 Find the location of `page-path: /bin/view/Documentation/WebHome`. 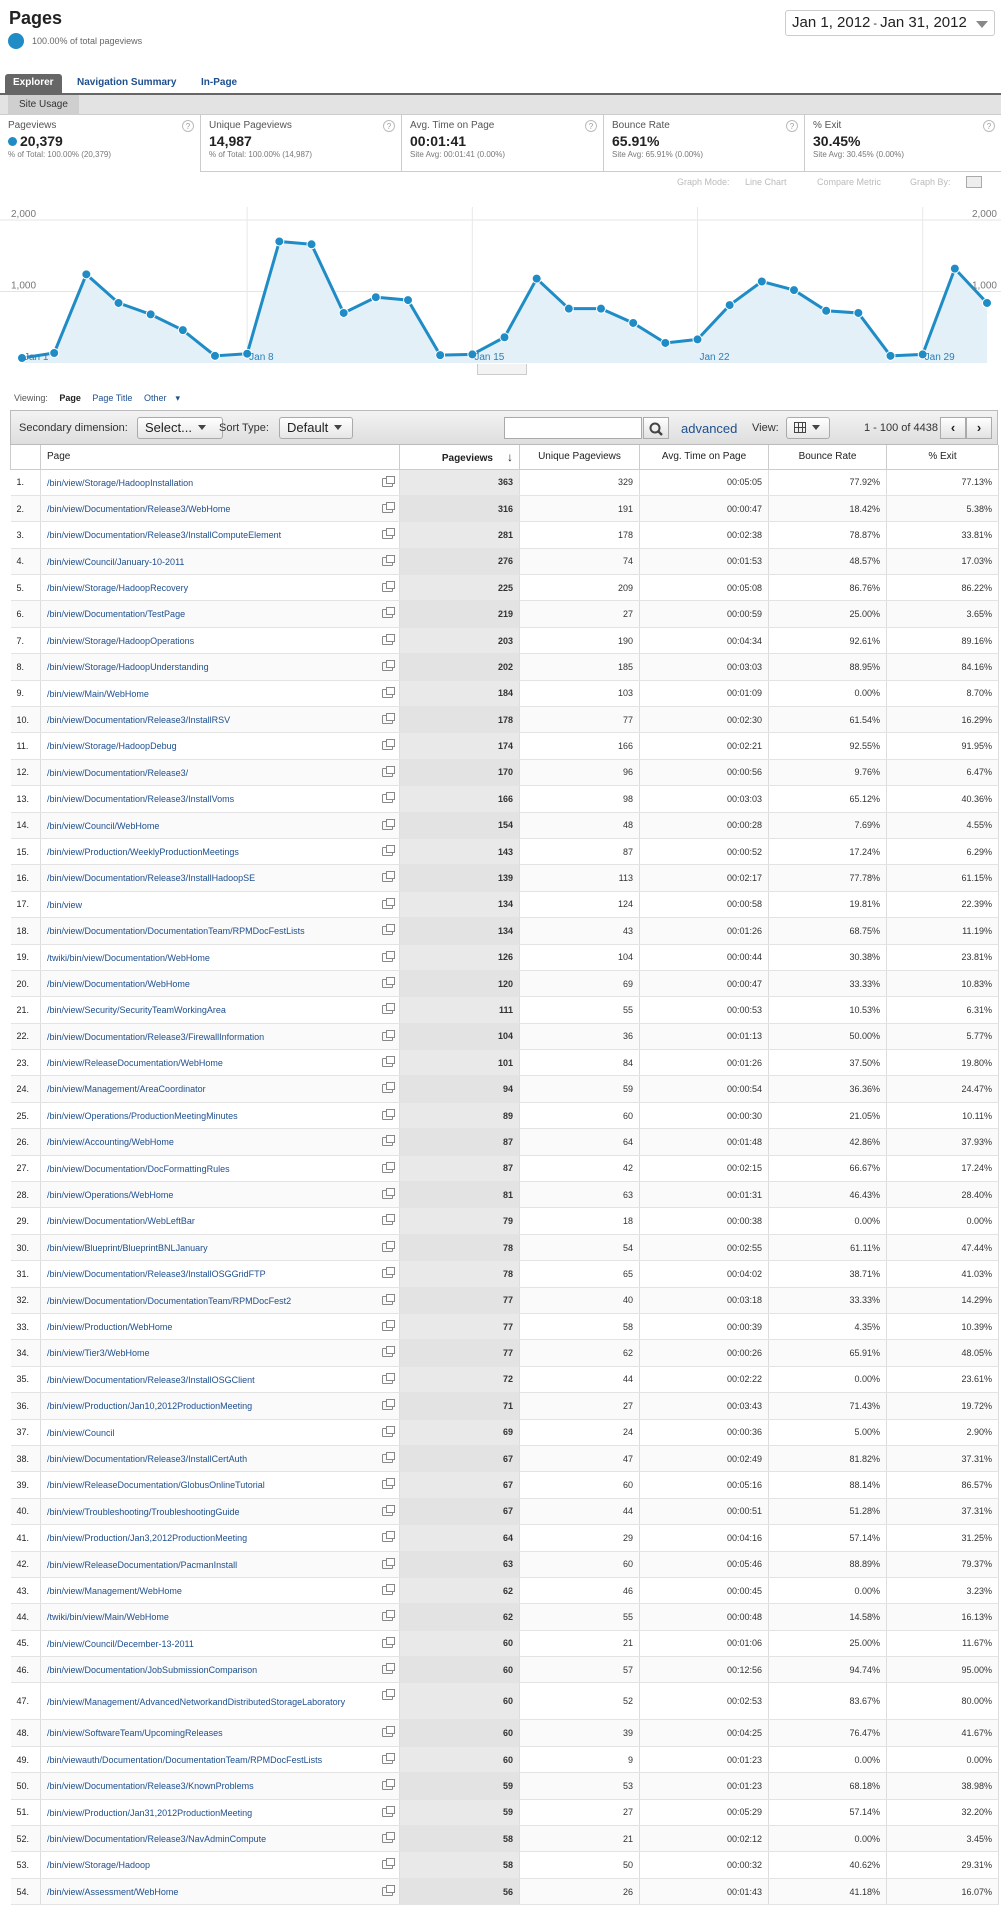

page-path: /bin/view/Documentation/WebHome is located at coordinates (118, 983).